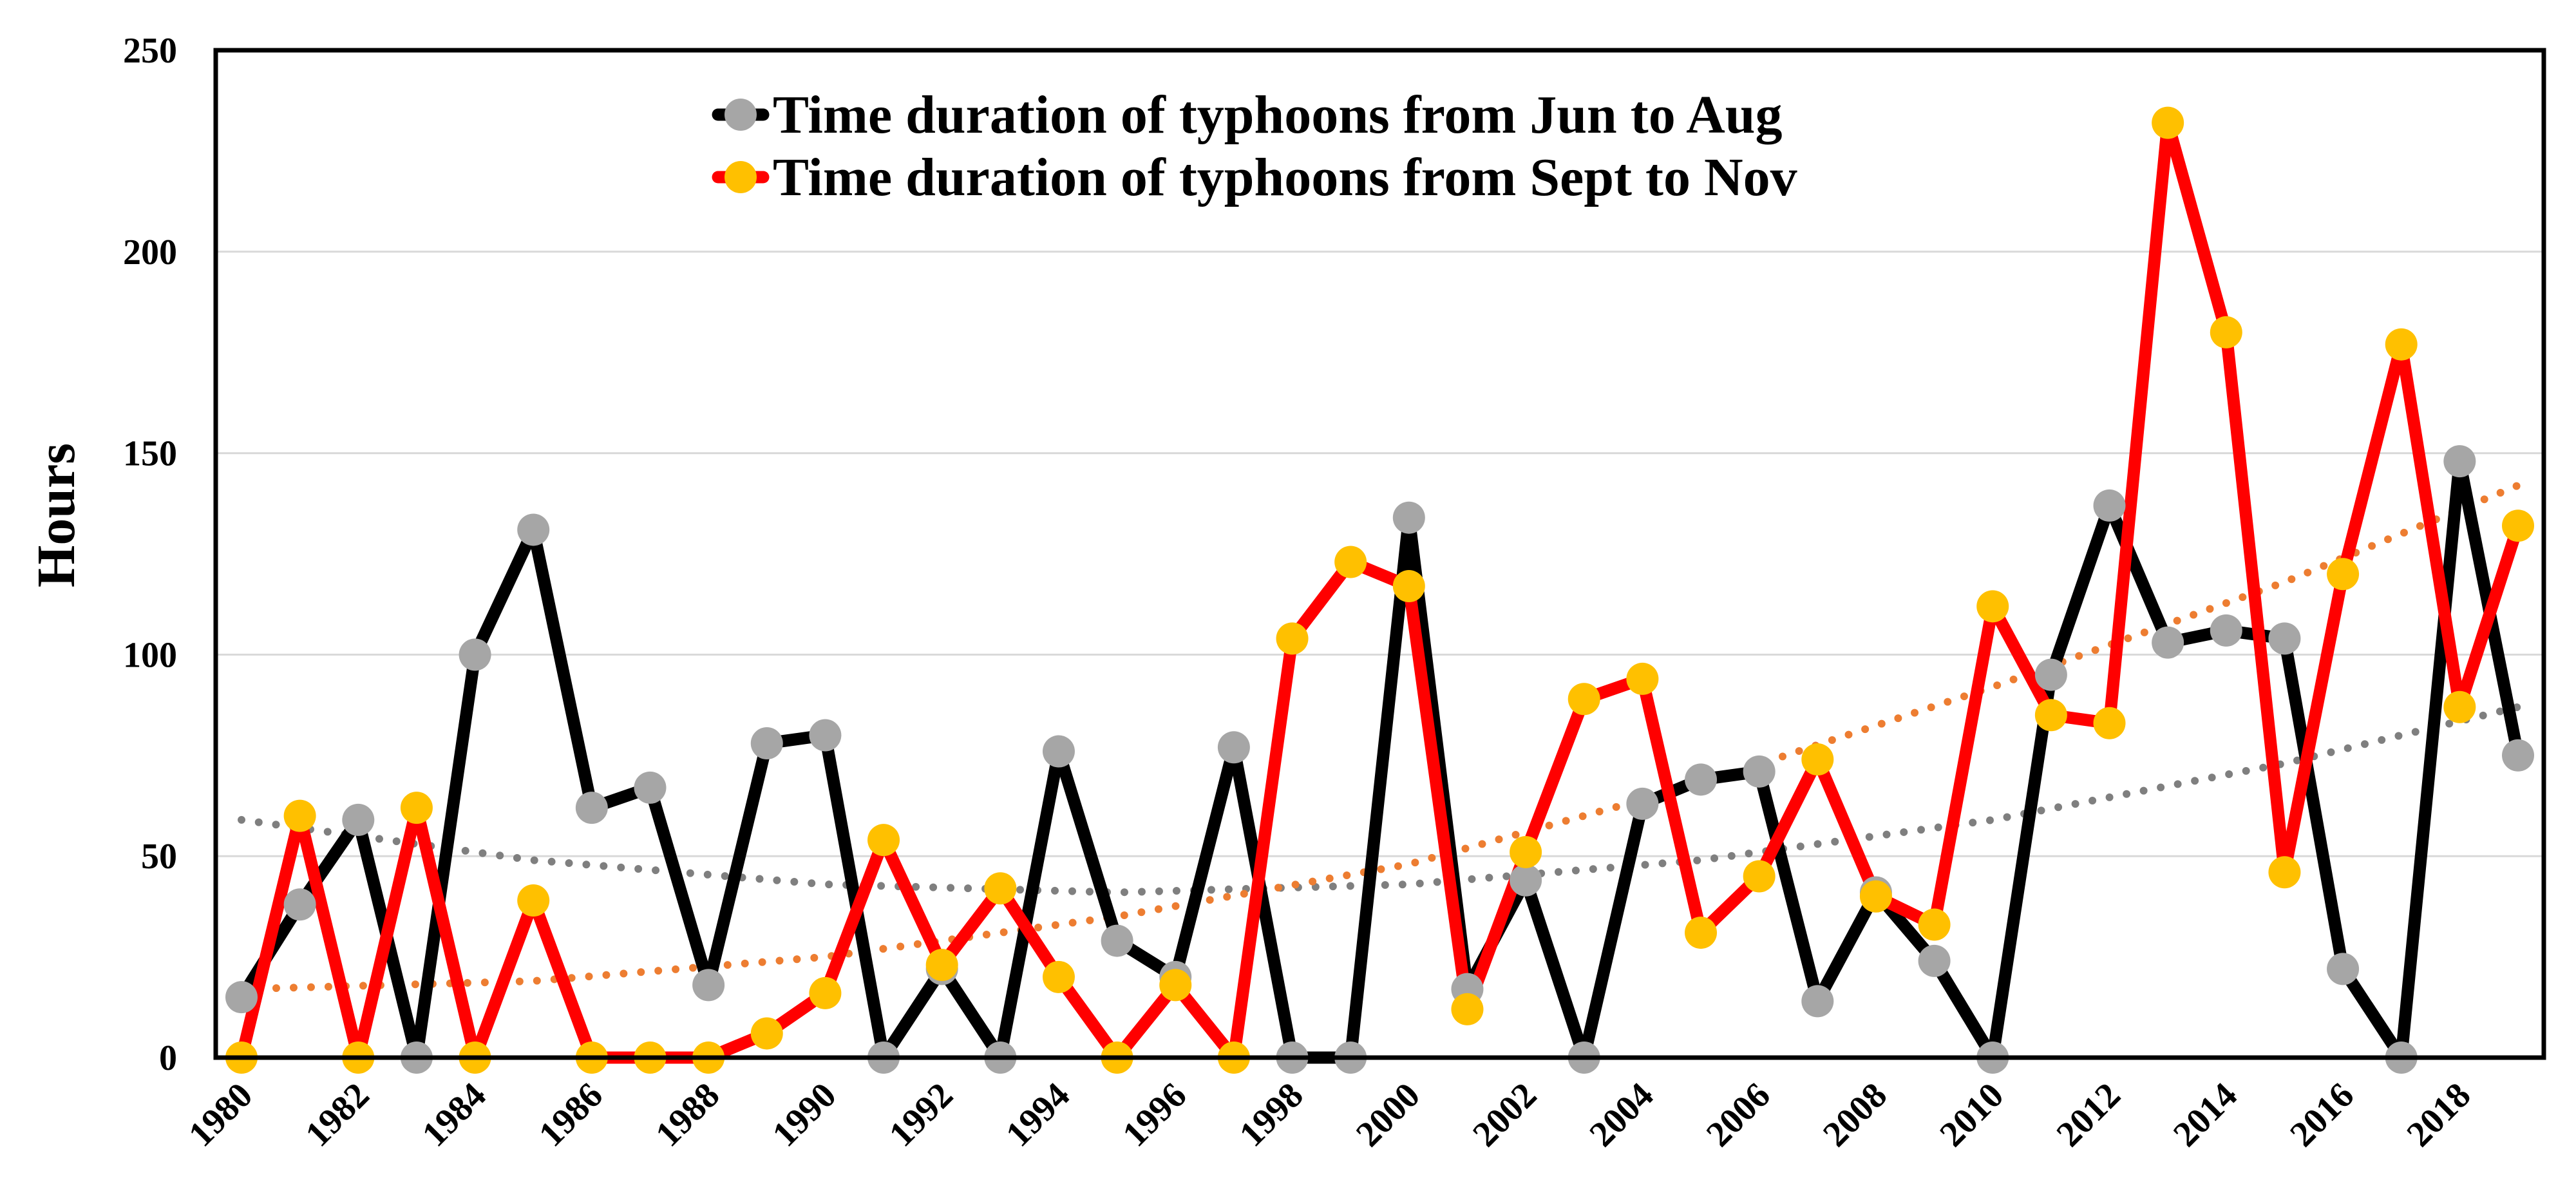 This screenshot has height=1189, width=2576. Describe the element at coordinates (805, 1114) in the screenshot. I see `x-tick-label: 1990` at that location.